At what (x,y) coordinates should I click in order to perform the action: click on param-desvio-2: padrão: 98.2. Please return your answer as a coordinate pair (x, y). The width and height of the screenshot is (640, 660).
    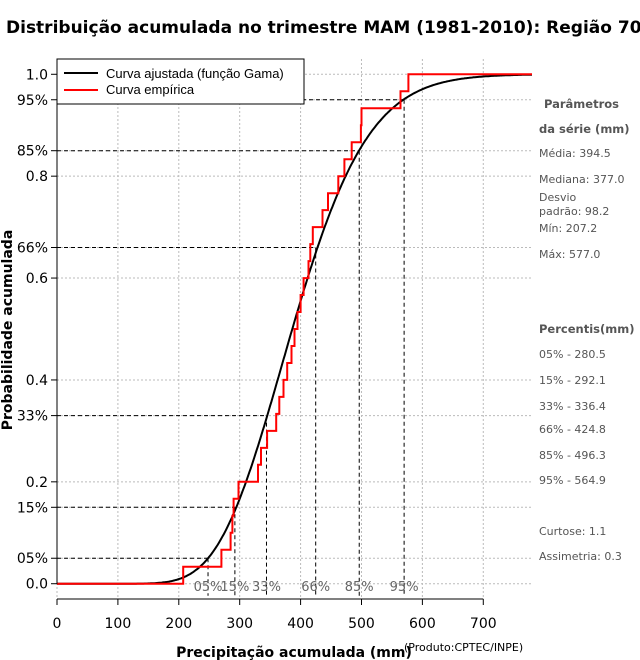
    Looking at the image, I should click on (574, 211).